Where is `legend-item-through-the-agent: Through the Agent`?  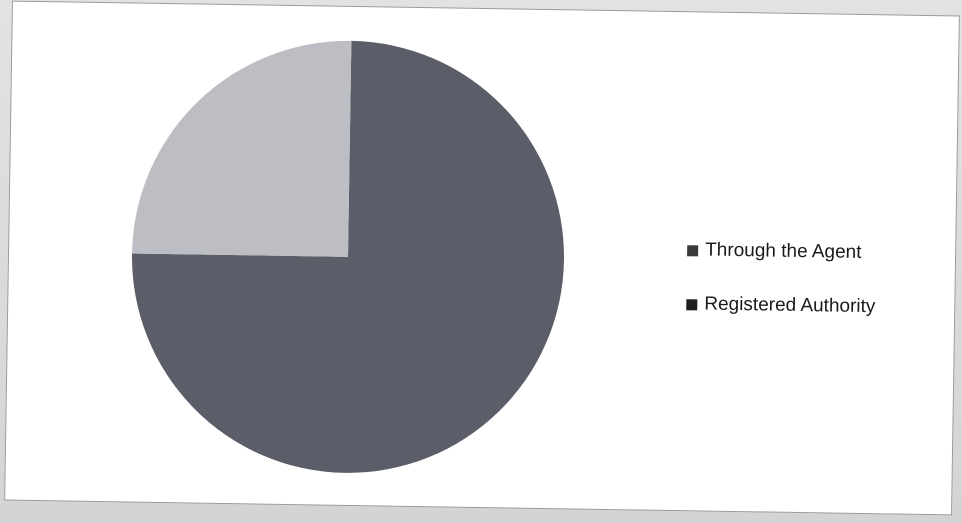 legend-item-through-the-agent: Through the Agent is located at coordinates (782, 251).